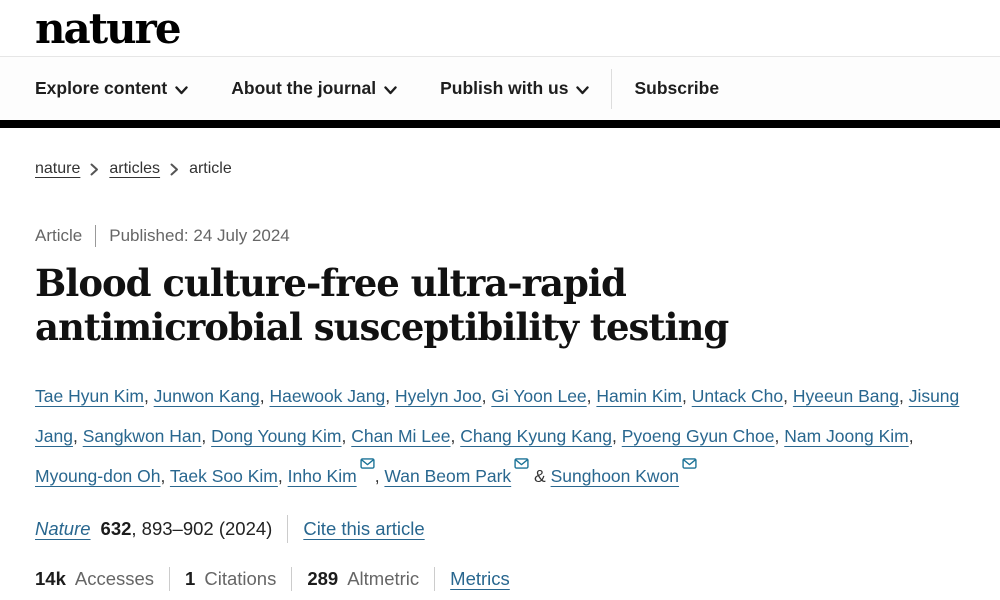 The image size is (1000, 600). Describe the element at coordinates (737, 395) in the screenshot. I see `author-link: Untack Cho` at that location.